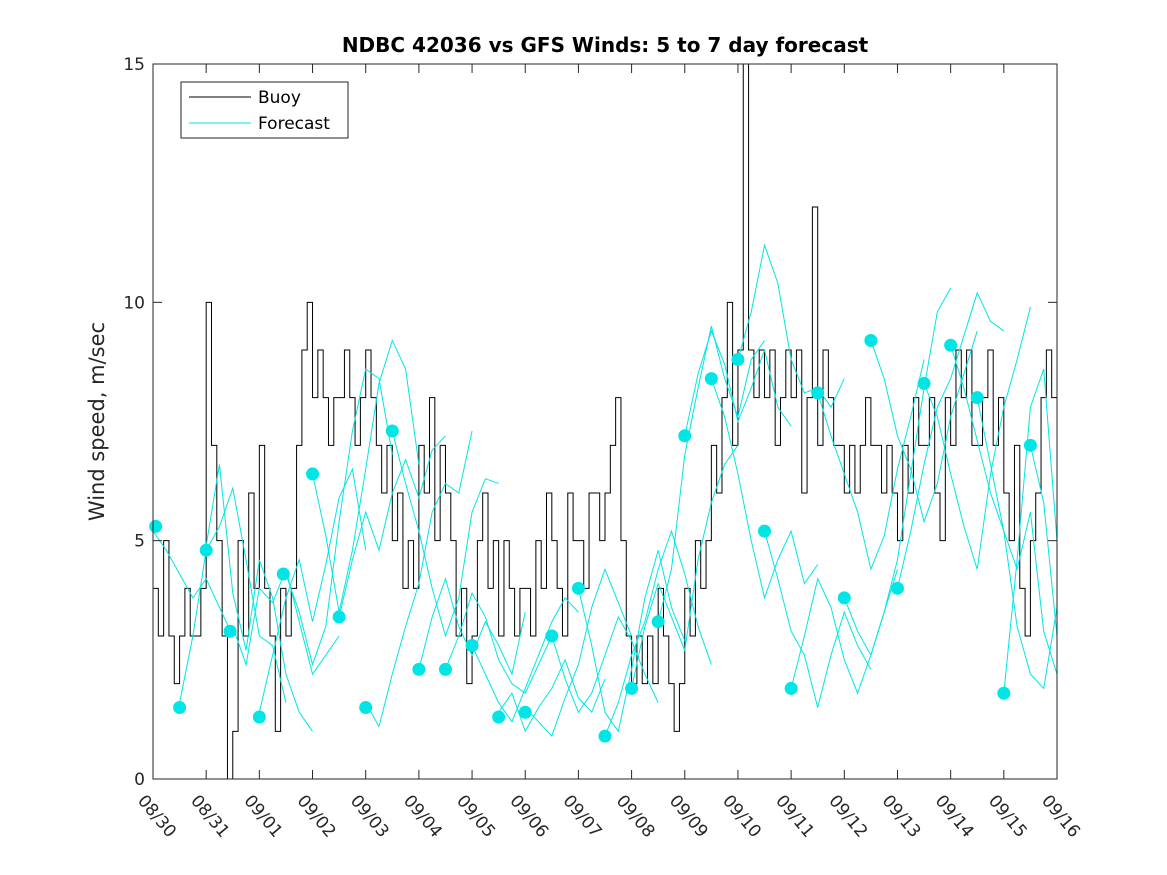  What do you see at coordinates (134, 303) in the screenshot?
I see `y-tick-label: 10` at bounding box center [134, 303].